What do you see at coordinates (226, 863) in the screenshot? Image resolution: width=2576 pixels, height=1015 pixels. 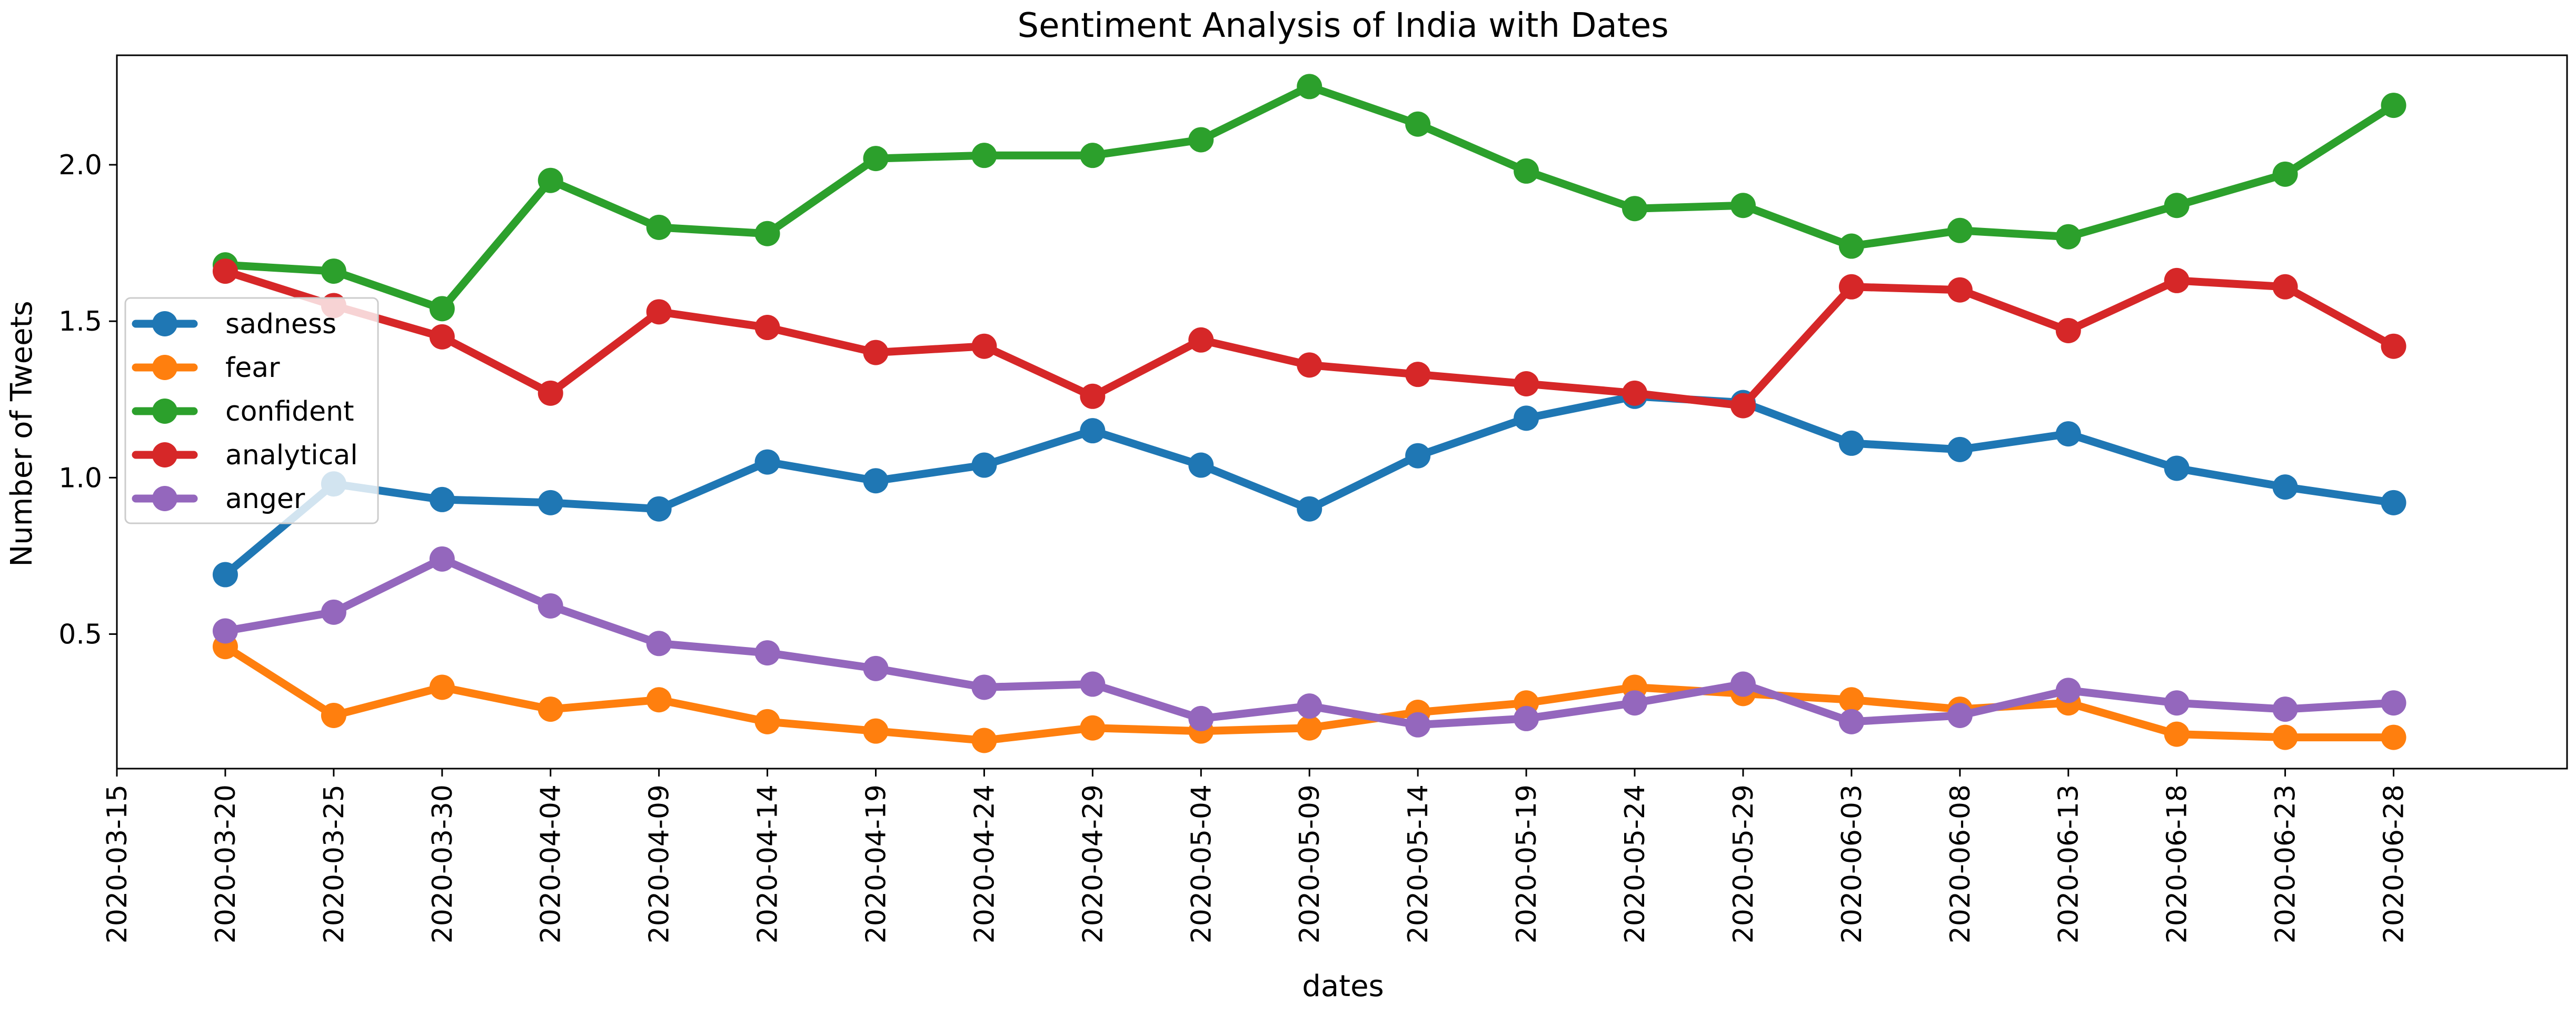 I see `x-tick-label: 2020-03-20` at bounding box center [226, 863].